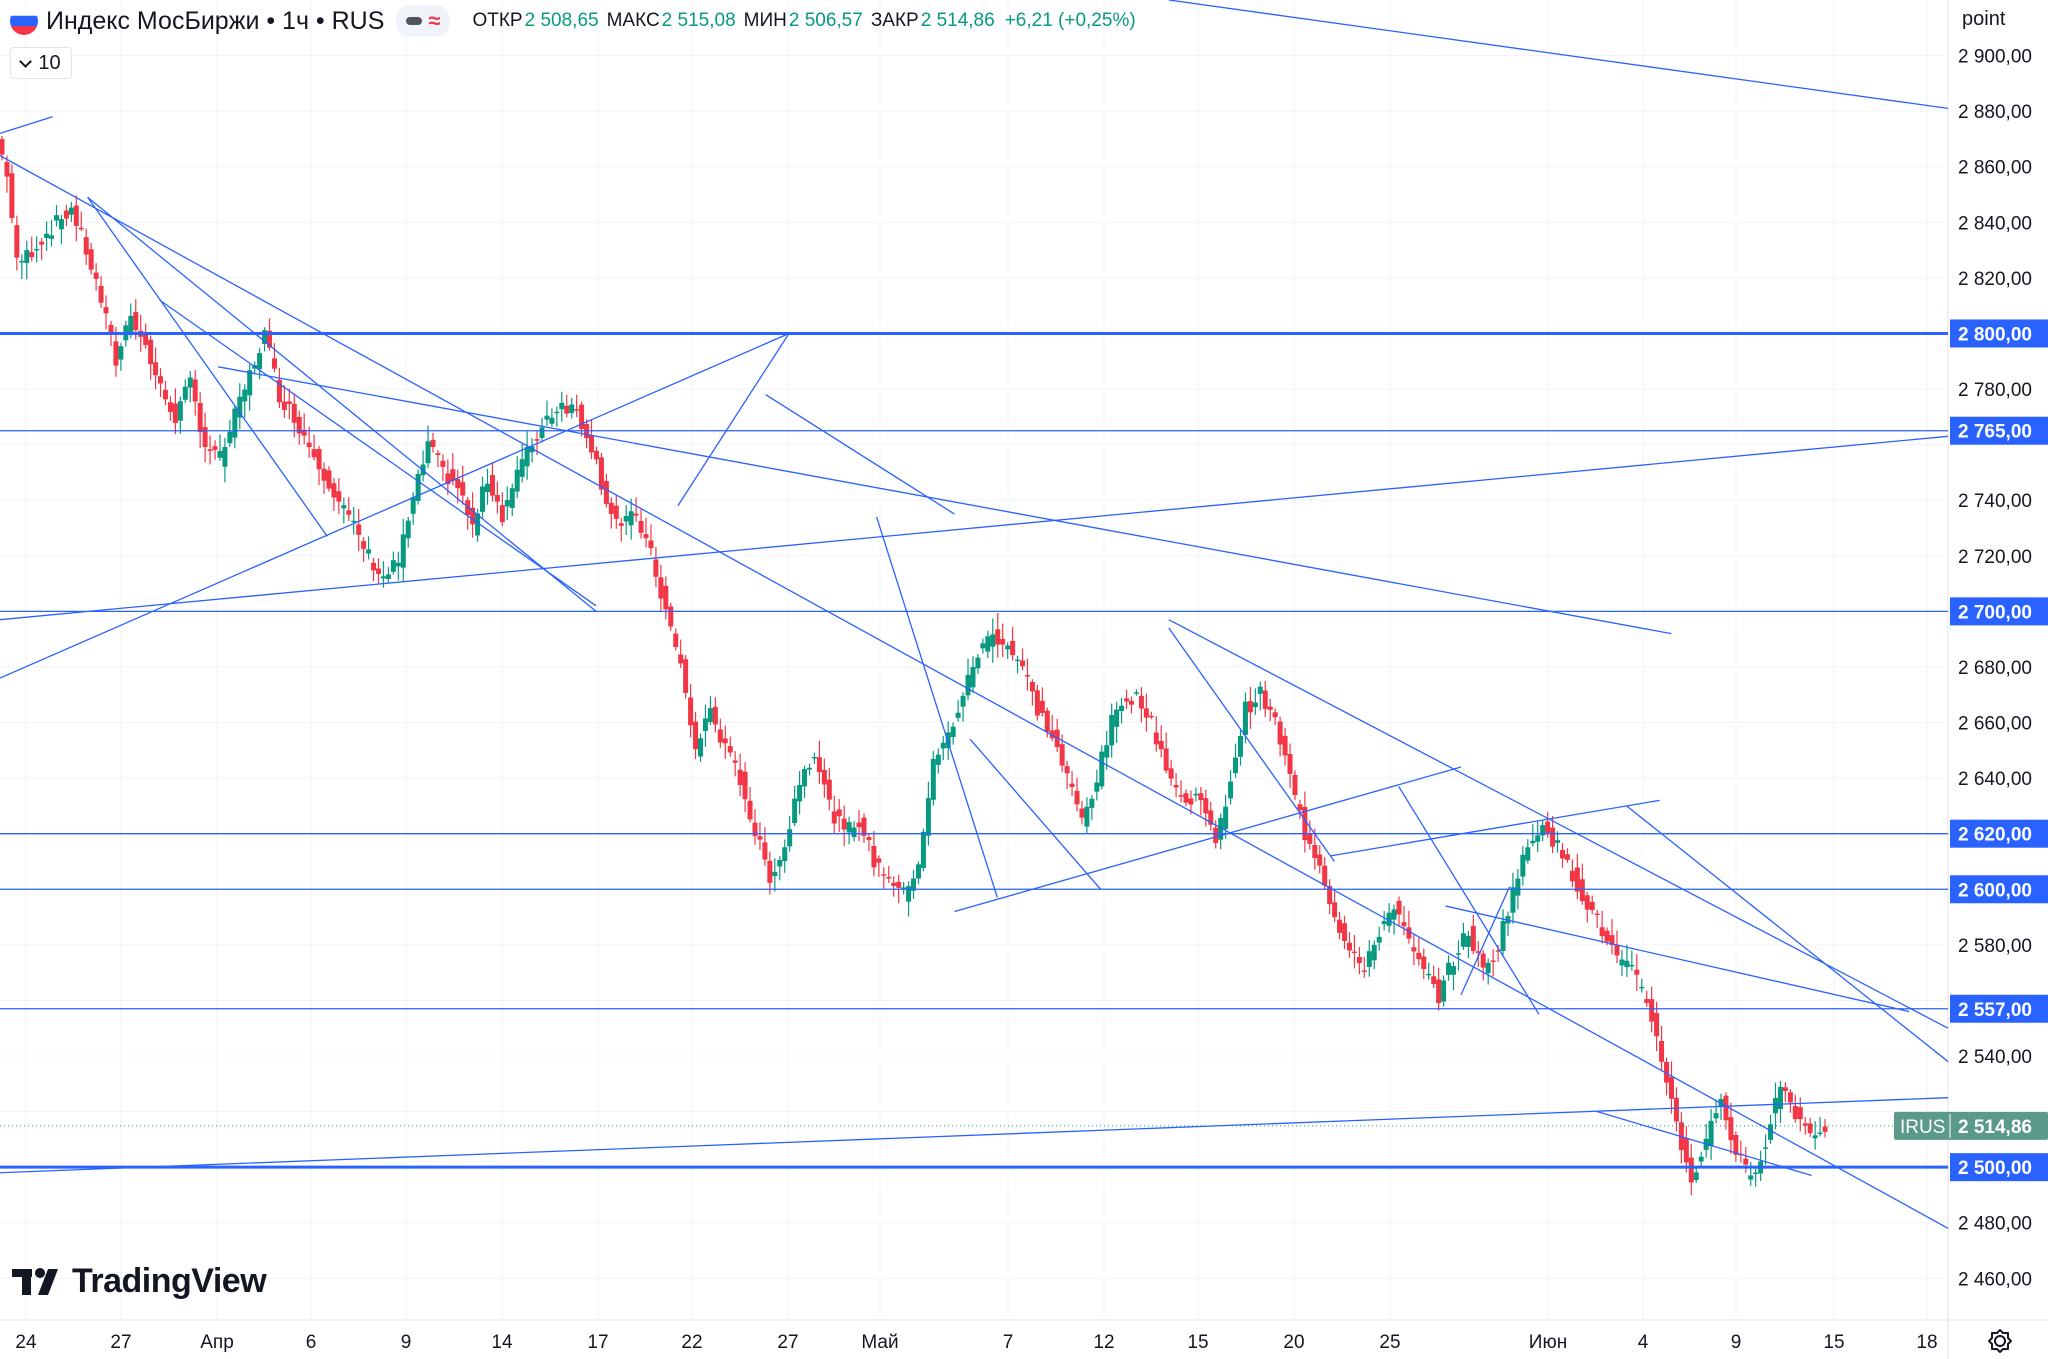  Describe the element at coordinates (139, 1281) in the screenshot. I see `tradingview-logo: TradingView` at that location.